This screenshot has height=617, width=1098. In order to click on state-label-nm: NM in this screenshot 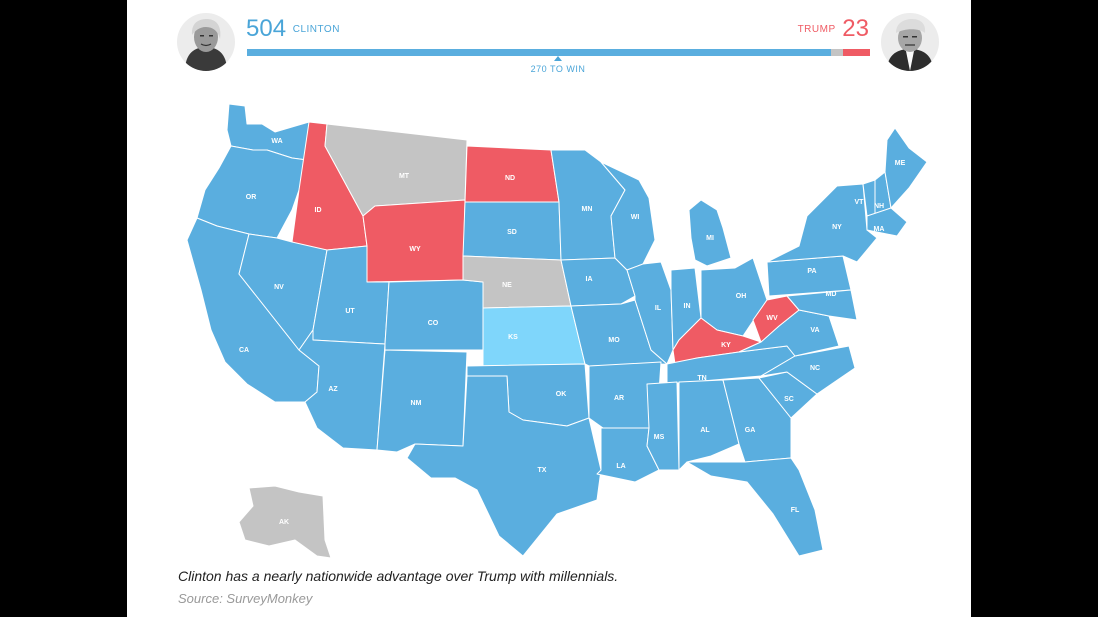, I will do `click(416, 403)`.